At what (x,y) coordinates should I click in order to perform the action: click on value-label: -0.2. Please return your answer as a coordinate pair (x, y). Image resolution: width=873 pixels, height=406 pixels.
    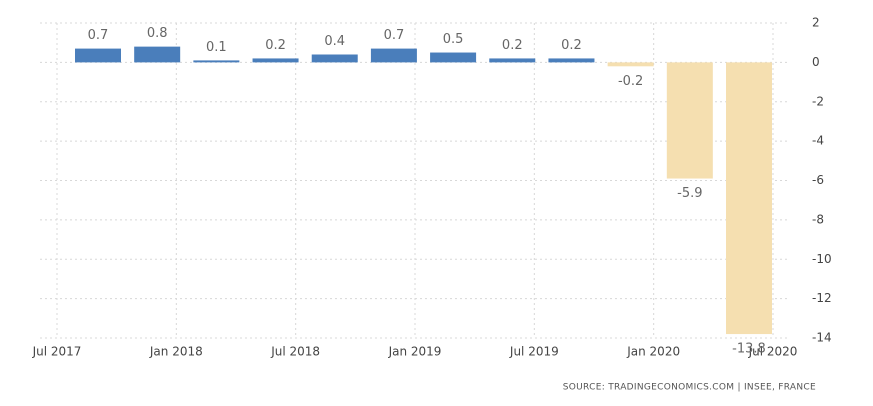
    Looking at the image, I should click on (630, 81).